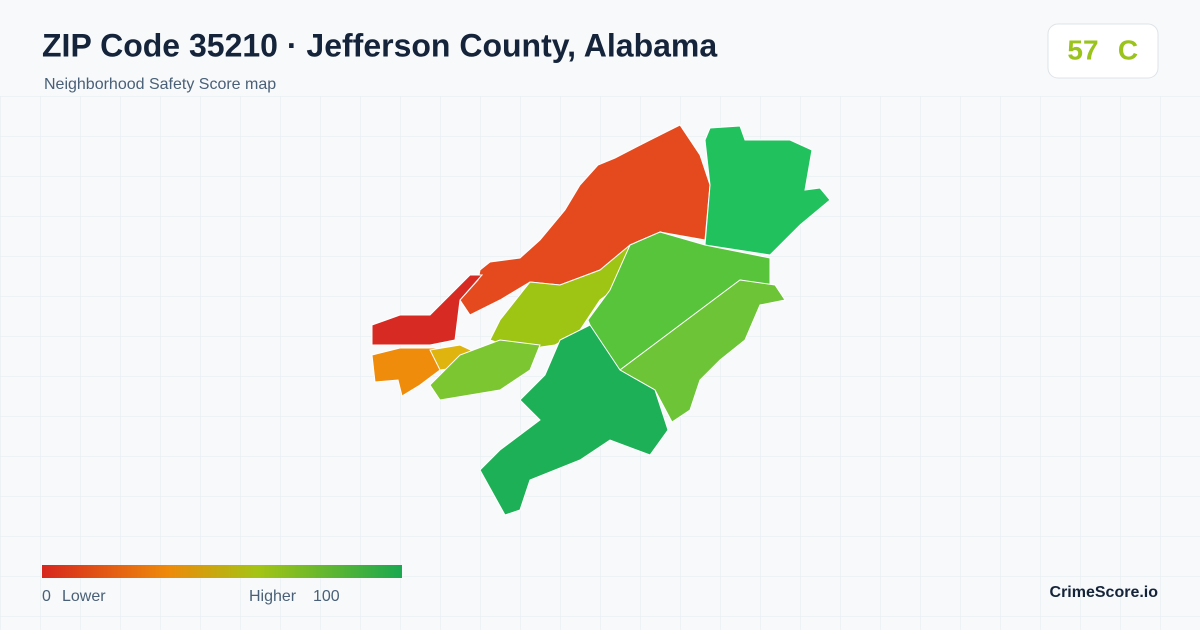  Describe the element at coordinates (1082, 49) in the screenshot. I see `score-value: 57` at that location.